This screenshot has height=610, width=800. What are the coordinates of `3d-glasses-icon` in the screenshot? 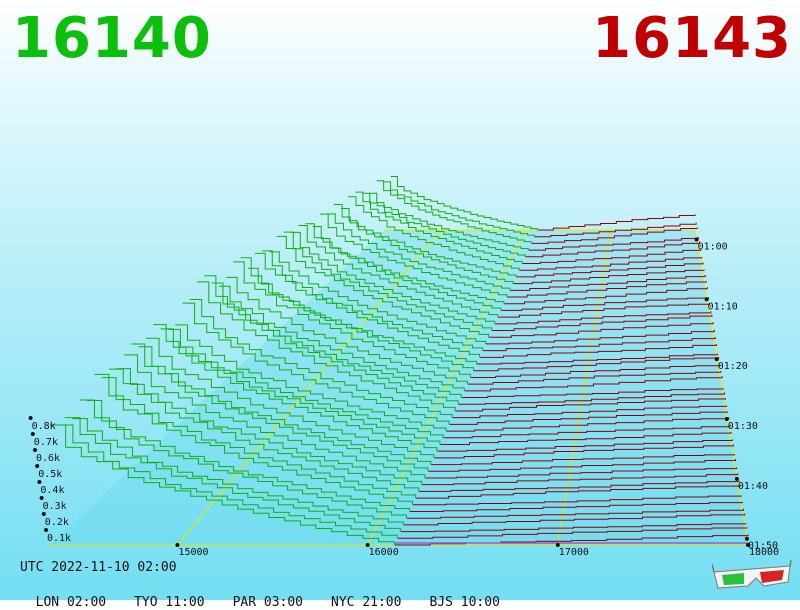 It's located at (752, 578).